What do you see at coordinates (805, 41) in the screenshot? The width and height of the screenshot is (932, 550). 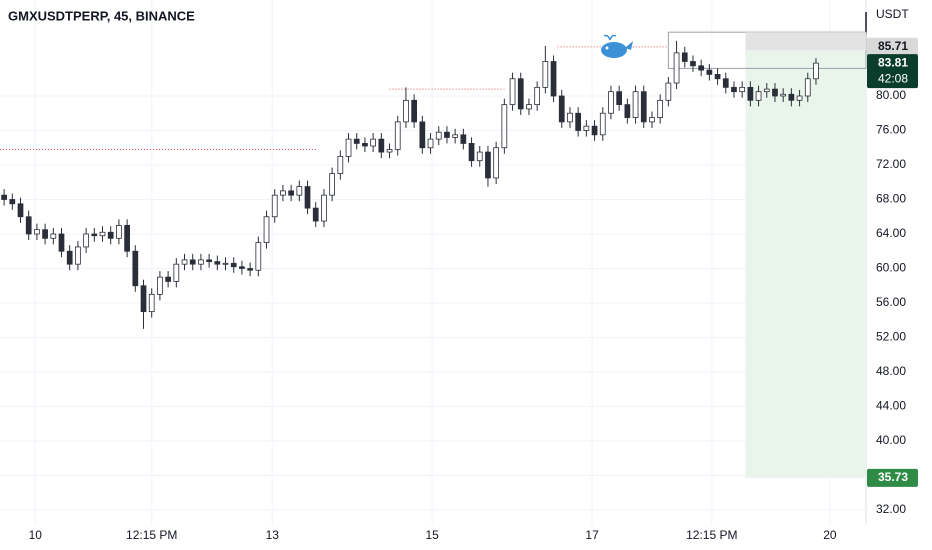 I see `range-box-fill` at bounding box center [805, 41].